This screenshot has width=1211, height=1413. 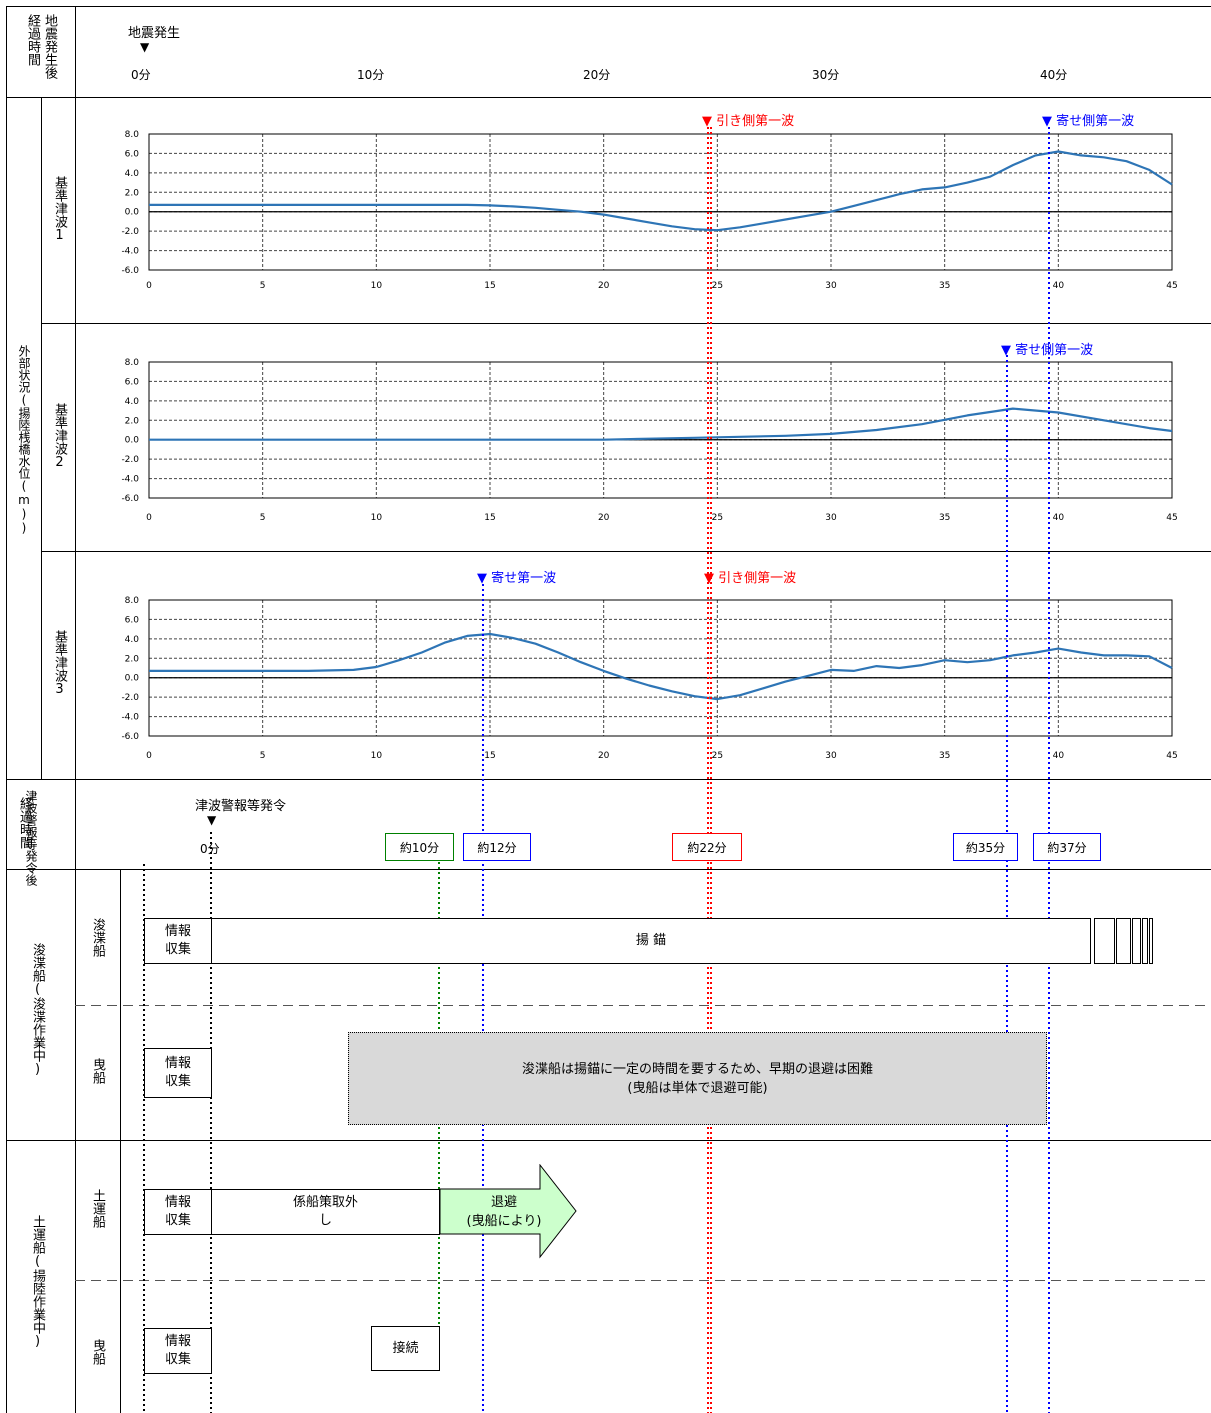 I want to click on elapsed-time-label: 経過時間, so click(x=32, y=40).